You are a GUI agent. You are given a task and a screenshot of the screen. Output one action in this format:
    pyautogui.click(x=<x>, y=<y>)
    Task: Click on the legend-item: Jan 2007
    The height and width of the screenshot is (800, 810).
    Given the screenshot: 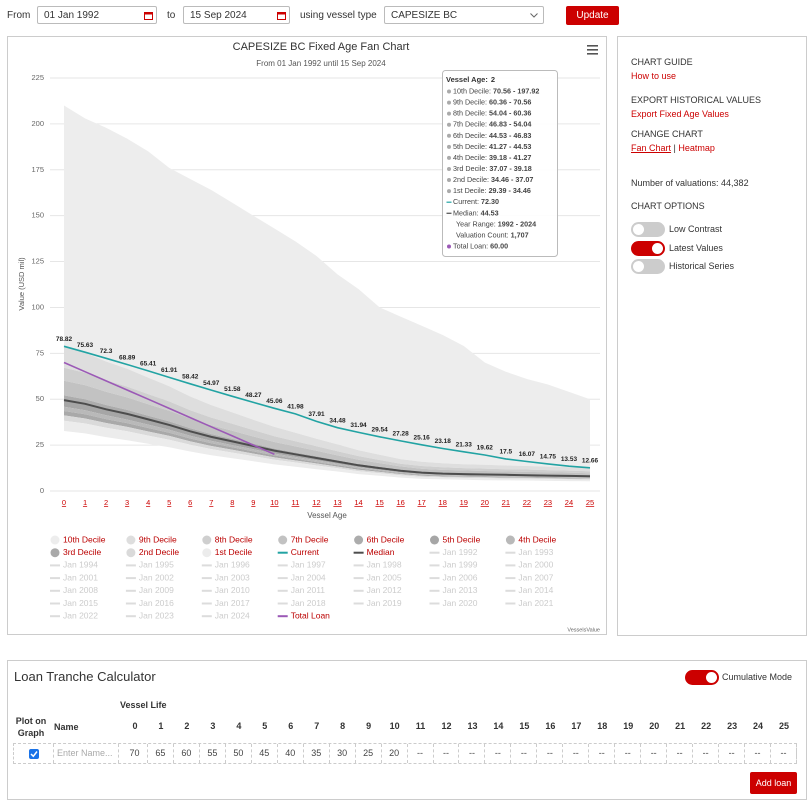 What is the action you would take?
    pyautogui.click(x=529, y=577)
    